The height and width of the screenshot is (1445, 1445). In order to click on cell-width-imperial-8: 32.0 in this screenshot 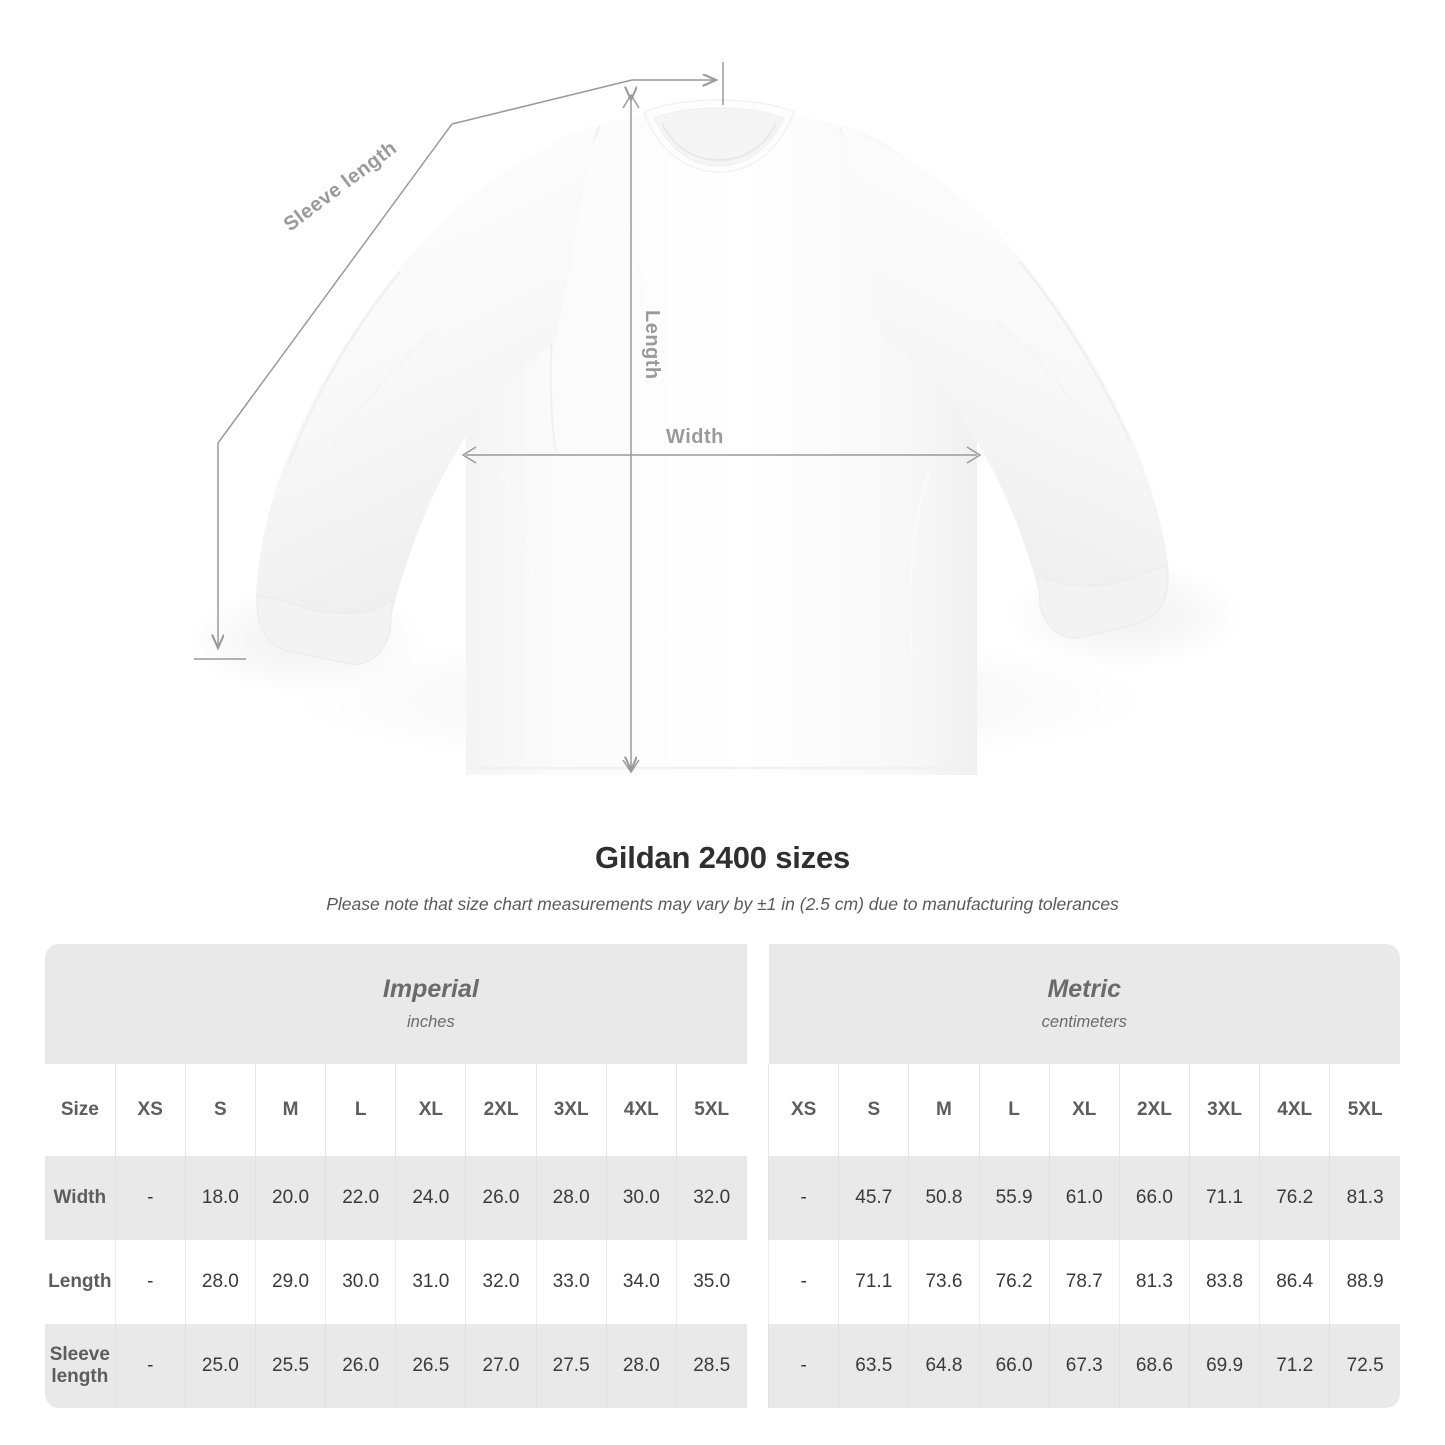, I will do `click(711, 1198)`.